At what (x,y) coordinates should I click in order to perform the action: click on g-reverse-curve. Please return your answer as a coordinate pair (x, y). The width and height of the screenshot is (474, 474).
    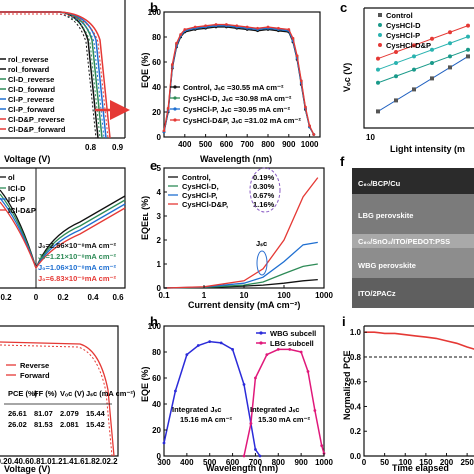
    Looking at the image, I should click on (57, 399).